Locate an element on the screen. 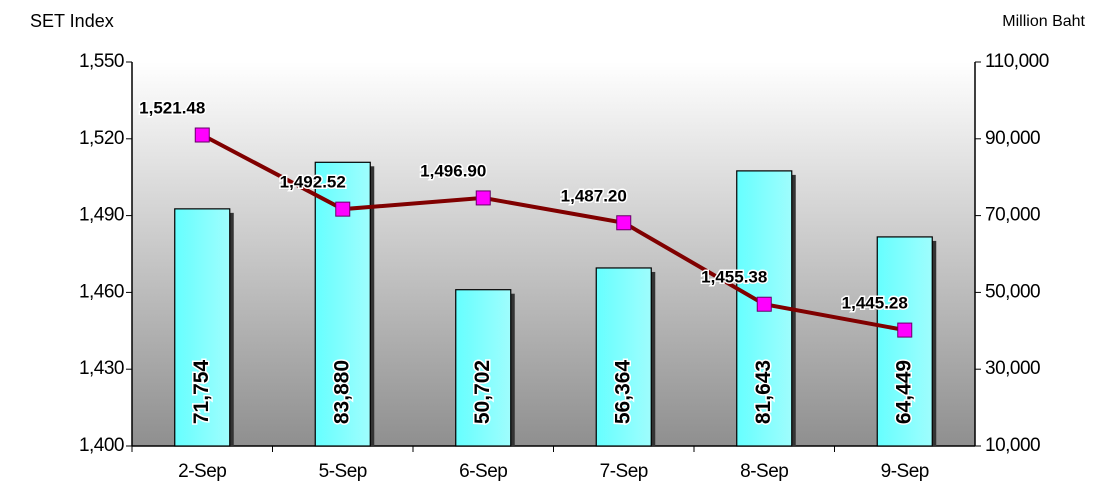  y2-tick-label: 90,000 is located at coordinates (1012, 138).